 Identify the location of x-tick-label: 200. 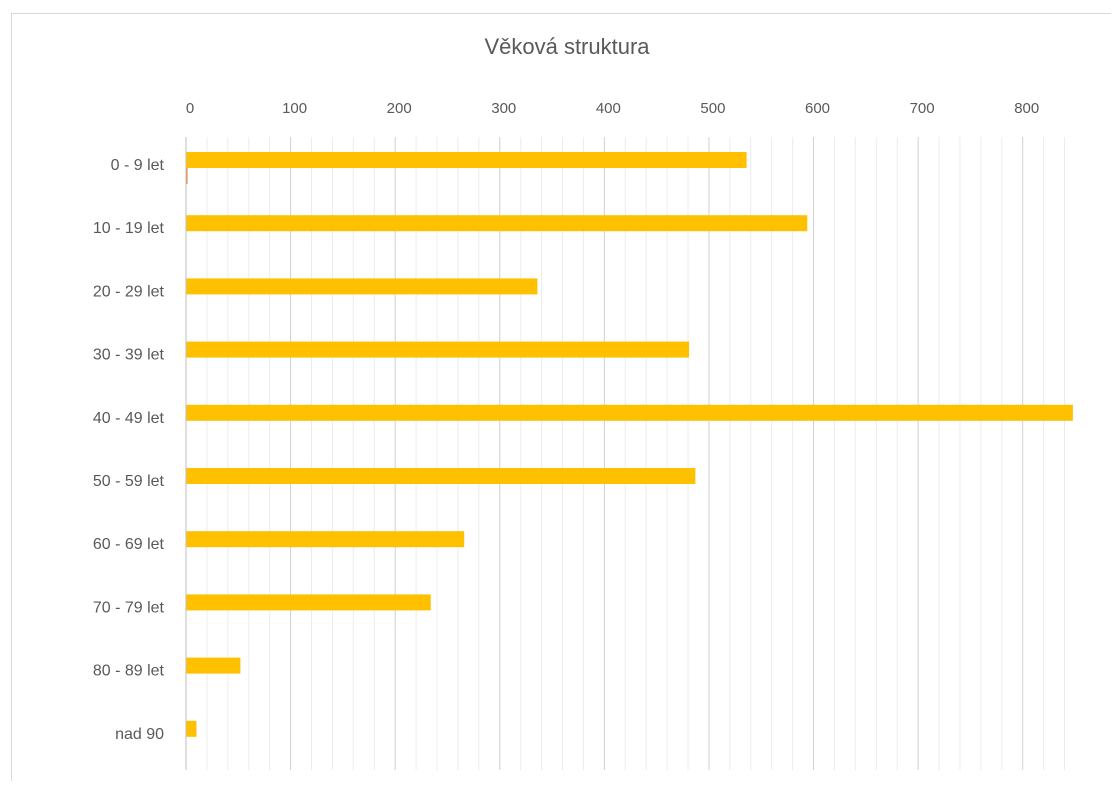
(399, 108).